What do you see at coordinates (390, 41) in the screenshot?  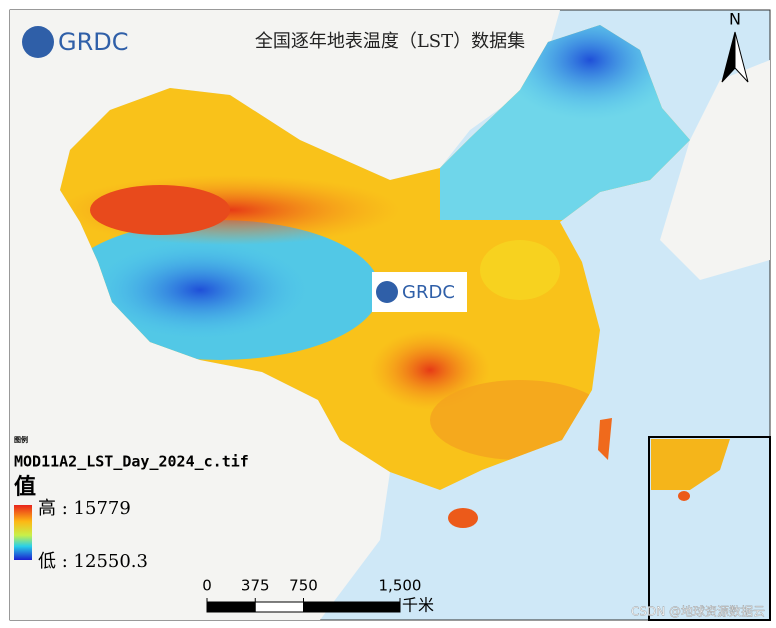 I see `map-title: 全国逐年地表温度（LST）数据集` at bounding box center [390, 41].